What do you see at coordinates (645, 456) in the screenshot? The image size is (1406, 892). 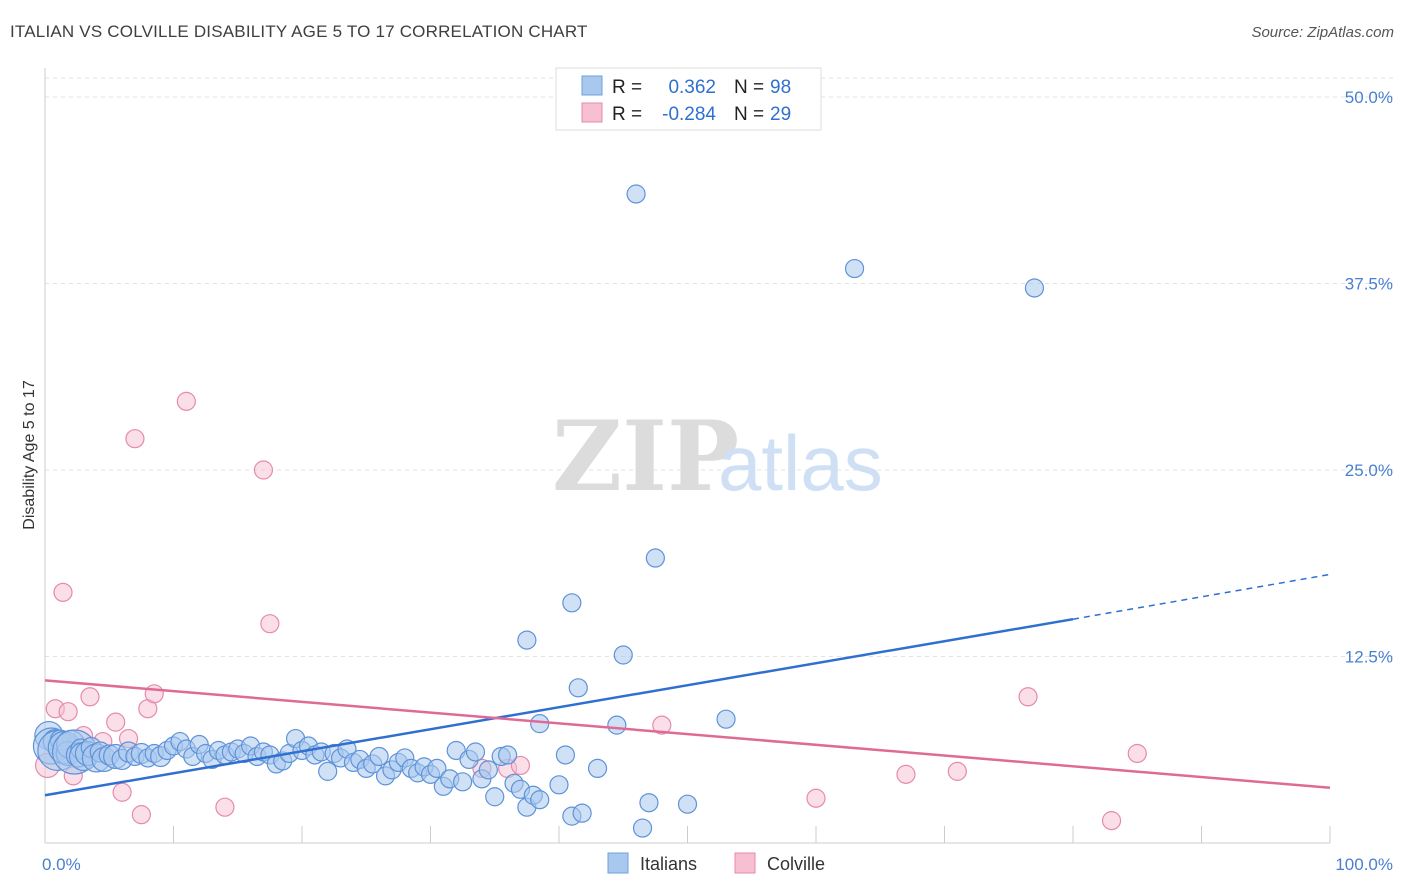 I see `watermark-zip: ZIP` at bounding box center [645, 456].